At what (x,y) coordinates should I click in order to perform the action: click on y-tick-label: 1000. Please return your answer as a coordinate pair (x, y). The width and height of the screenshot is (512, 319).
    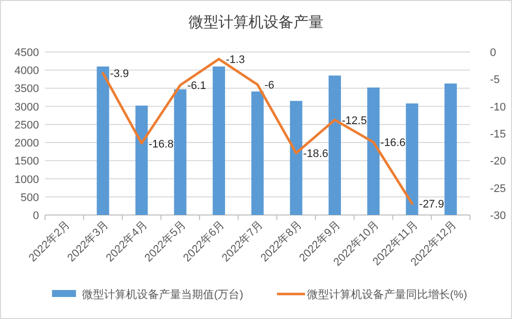
    Looking at the image, I should click on (26, 180).